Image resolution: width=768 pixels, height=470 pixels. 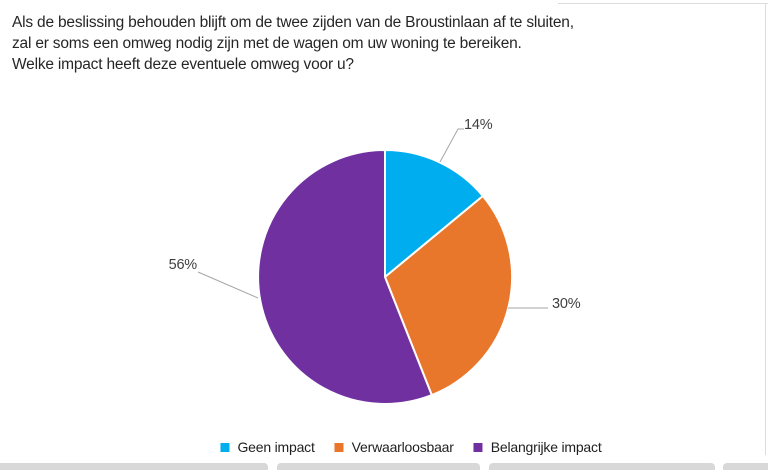 What do you see at coordinates (402, 447) in the screenshot?
I see `legend-label-verwaarloosbaar: Verwaarloosbaar` at bounding box center [402, 447].